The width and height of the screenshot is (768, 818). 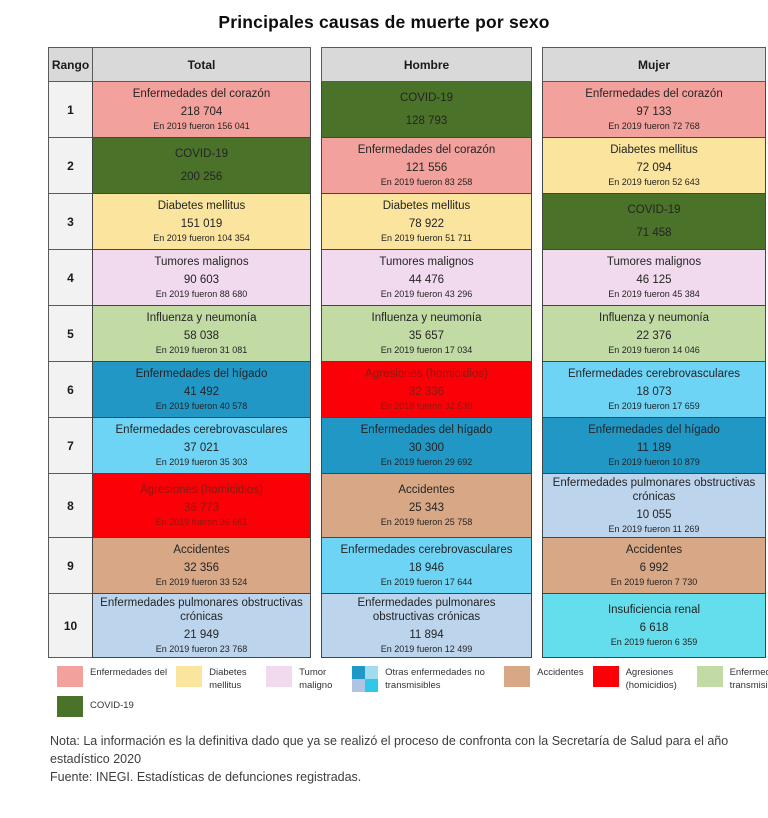 What do you see at coordinates (426, 294) in the screenshot?
I see `cause-note: En 2019 fueron 43 296` at bounding box center [426, 294].